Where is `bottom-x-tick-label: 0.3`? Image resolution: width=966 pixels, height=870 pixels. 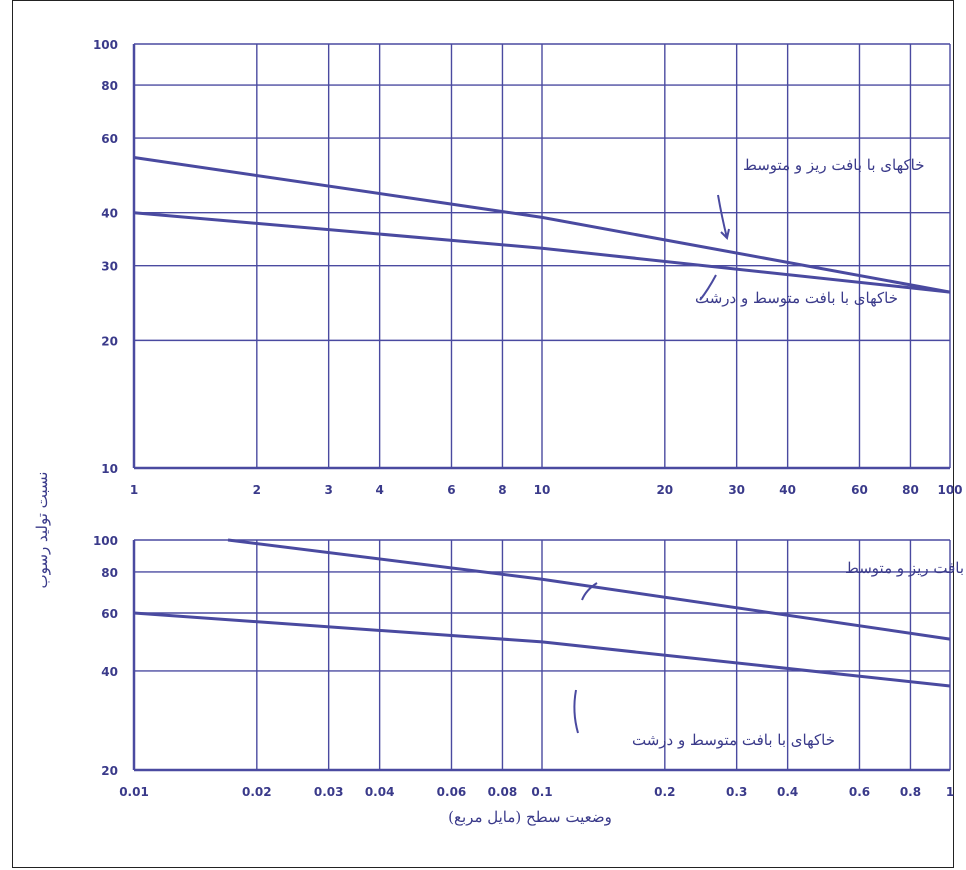 bottom-x-tick-label: 0.3 is located at coordinates (736, 792).